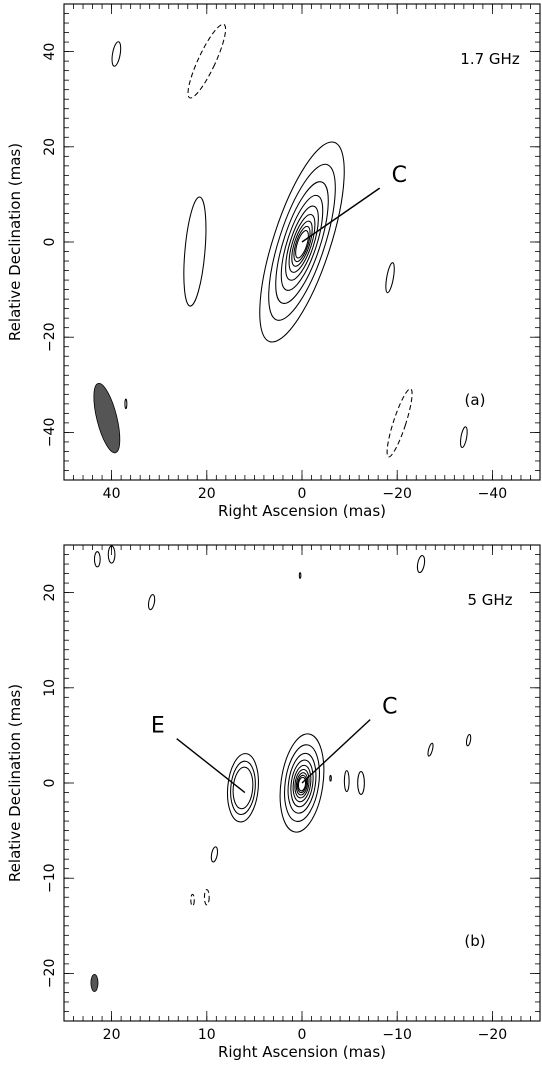 This screenshot has height=1075, width=542. Describe the element at coordinates (50, 52) in the screenshot. I see `y-tick-label: 40` at that location.